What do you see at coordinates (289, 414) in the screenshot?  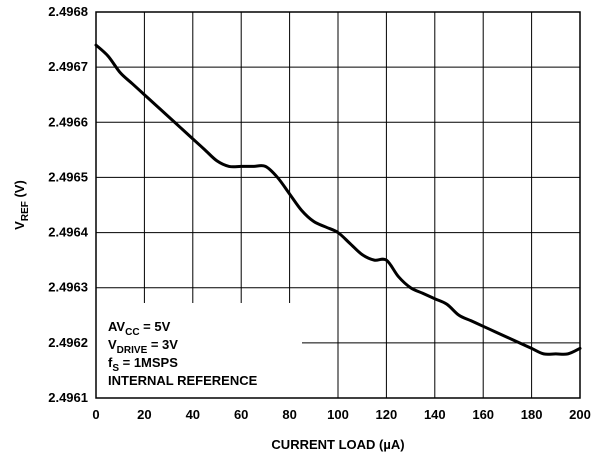 I see `x-tick-label: 80` at bounding box center [289, 414].